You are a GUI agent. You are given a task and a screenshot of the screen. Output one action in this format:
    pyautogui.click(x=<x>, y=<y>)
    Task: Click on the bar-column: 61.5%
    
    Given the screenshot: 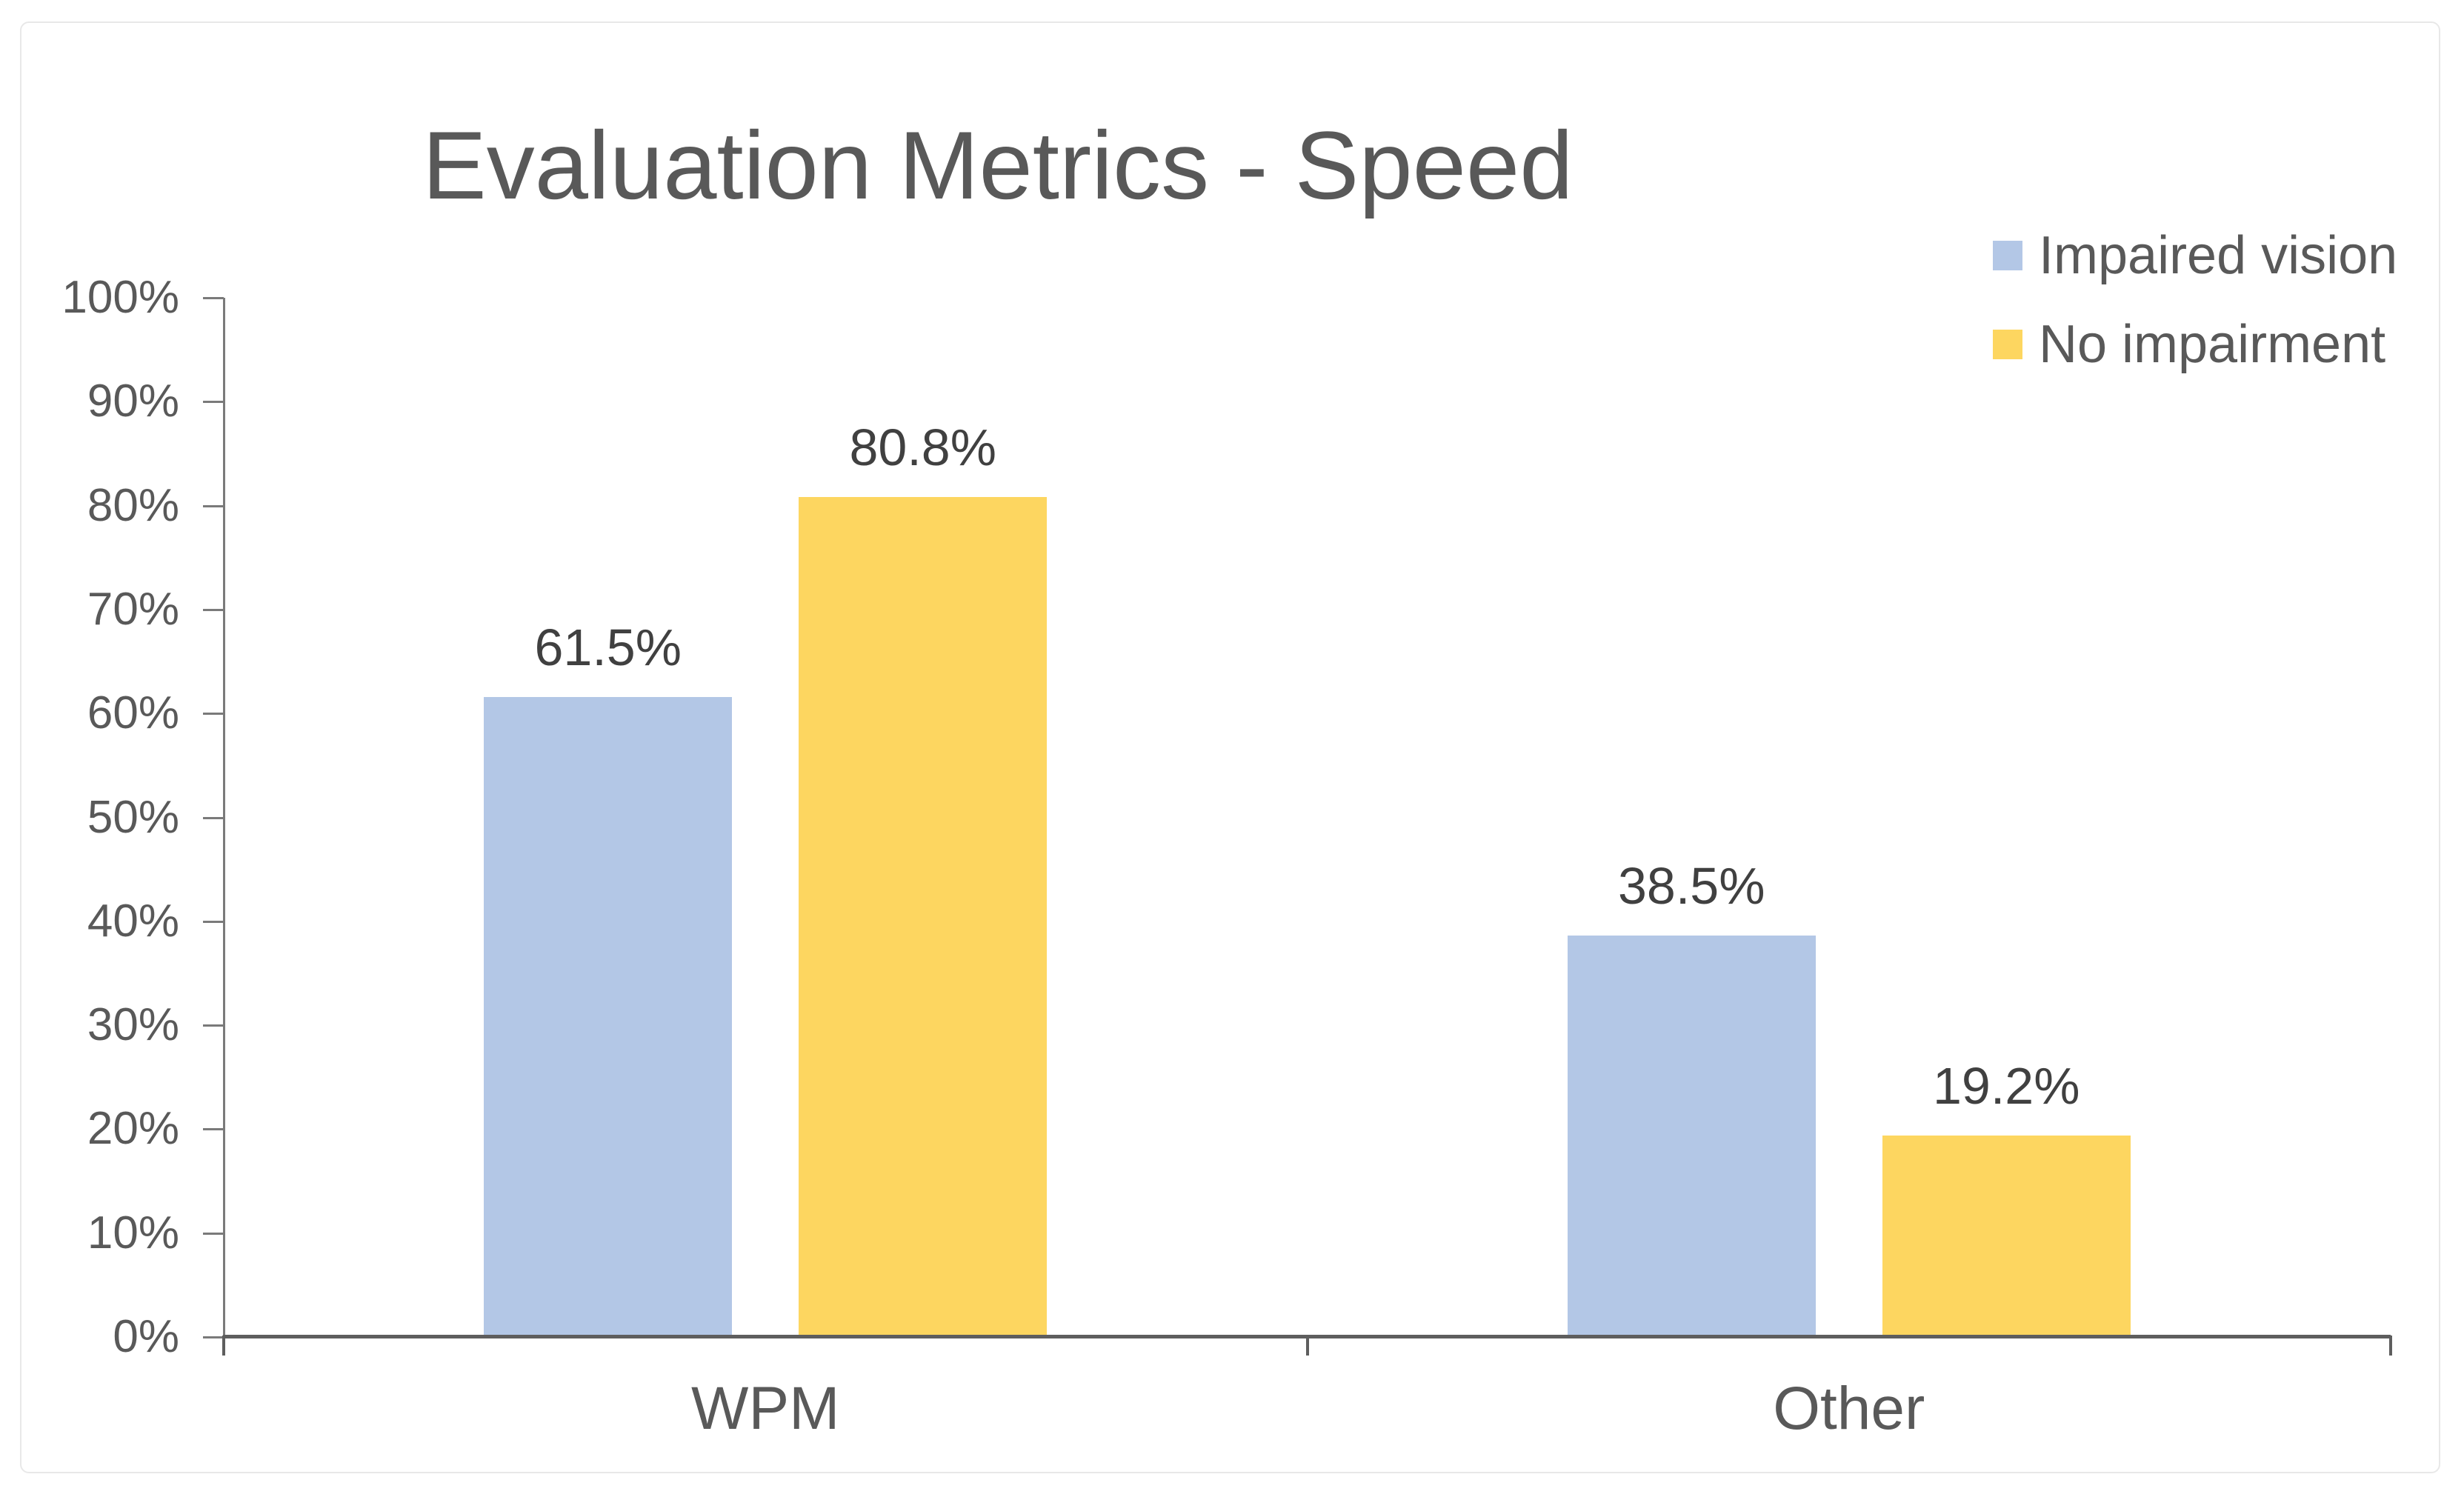 What is the action you would take?
    pyautogui.click(x=609, y=817)
    